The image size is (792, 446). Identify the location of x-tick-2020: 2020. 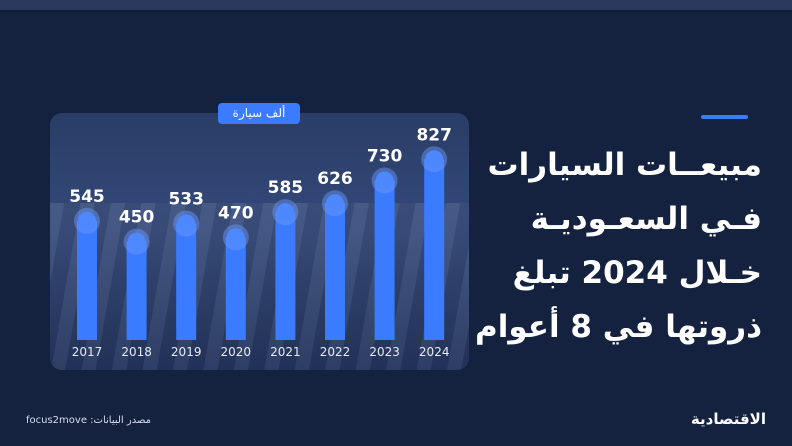
(236, 352).